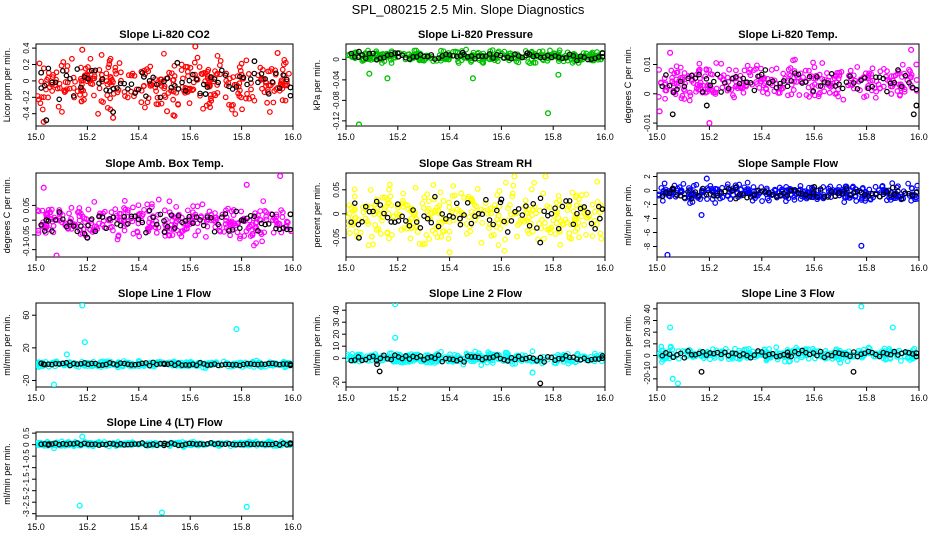 Image resolution: width=936 pixels, height=540 pixels. I want to click on y-axis-label: degrees C per min., so click(628, 85).